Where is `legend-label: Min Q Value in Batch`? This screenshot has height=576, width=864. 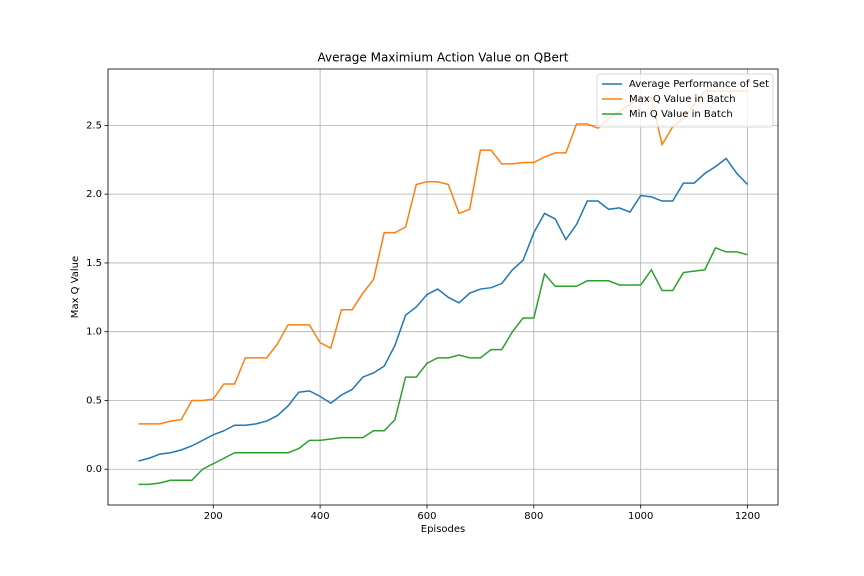 legend-label: Min Q Value in Batch is located at coordinates (681, 114).